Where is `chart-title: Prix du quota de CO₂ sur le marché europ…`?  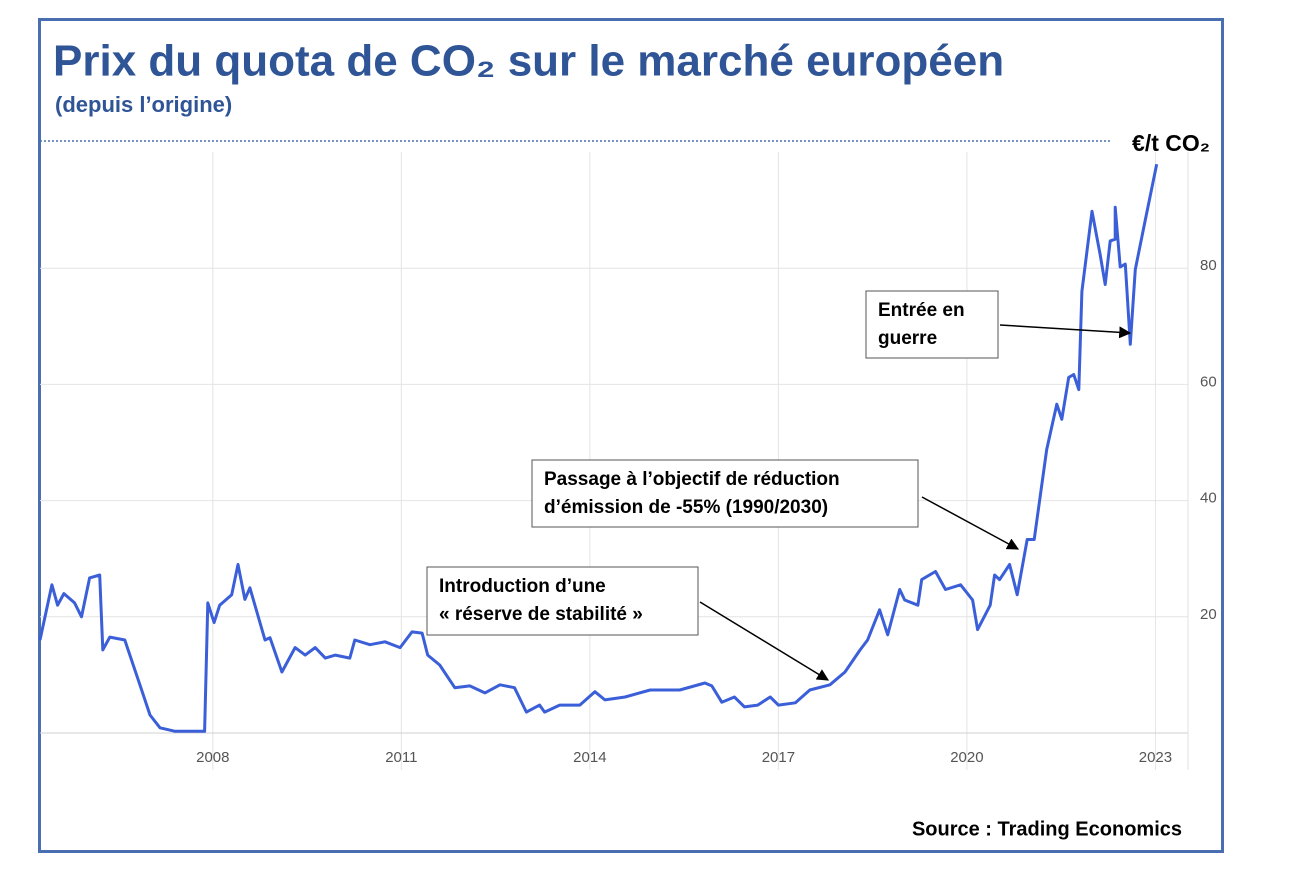
chart-title: Prix du quota de CO₂ sur le marché europ… is located at coordinates (528, 61).